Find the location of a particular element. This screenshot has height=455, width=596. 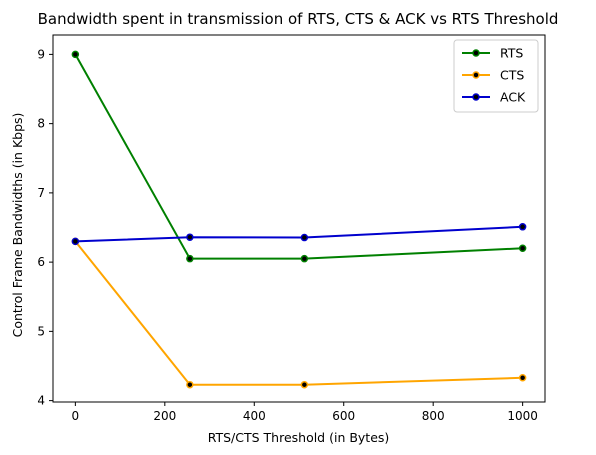

x-tick-label: 1000 is located at coordinates (522, 416).